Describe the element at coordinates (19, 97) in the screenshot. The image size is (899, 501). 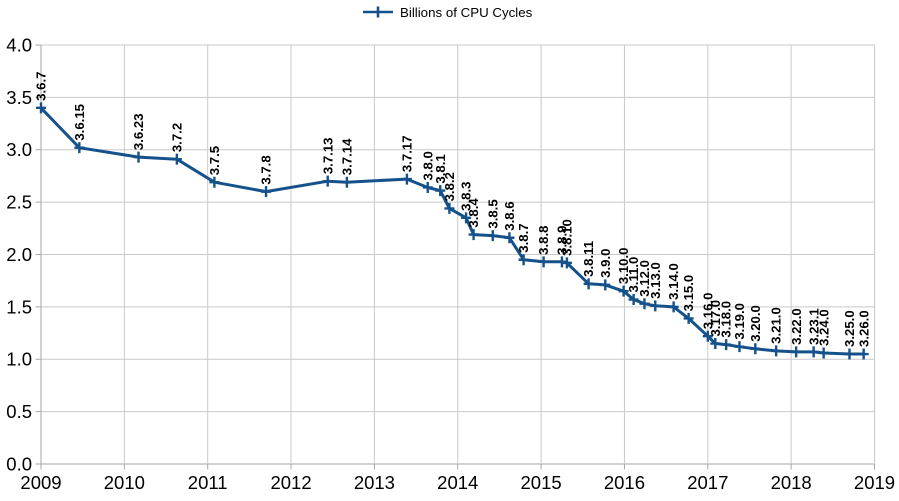
I see `y-tick-label: 3.5` at that location.